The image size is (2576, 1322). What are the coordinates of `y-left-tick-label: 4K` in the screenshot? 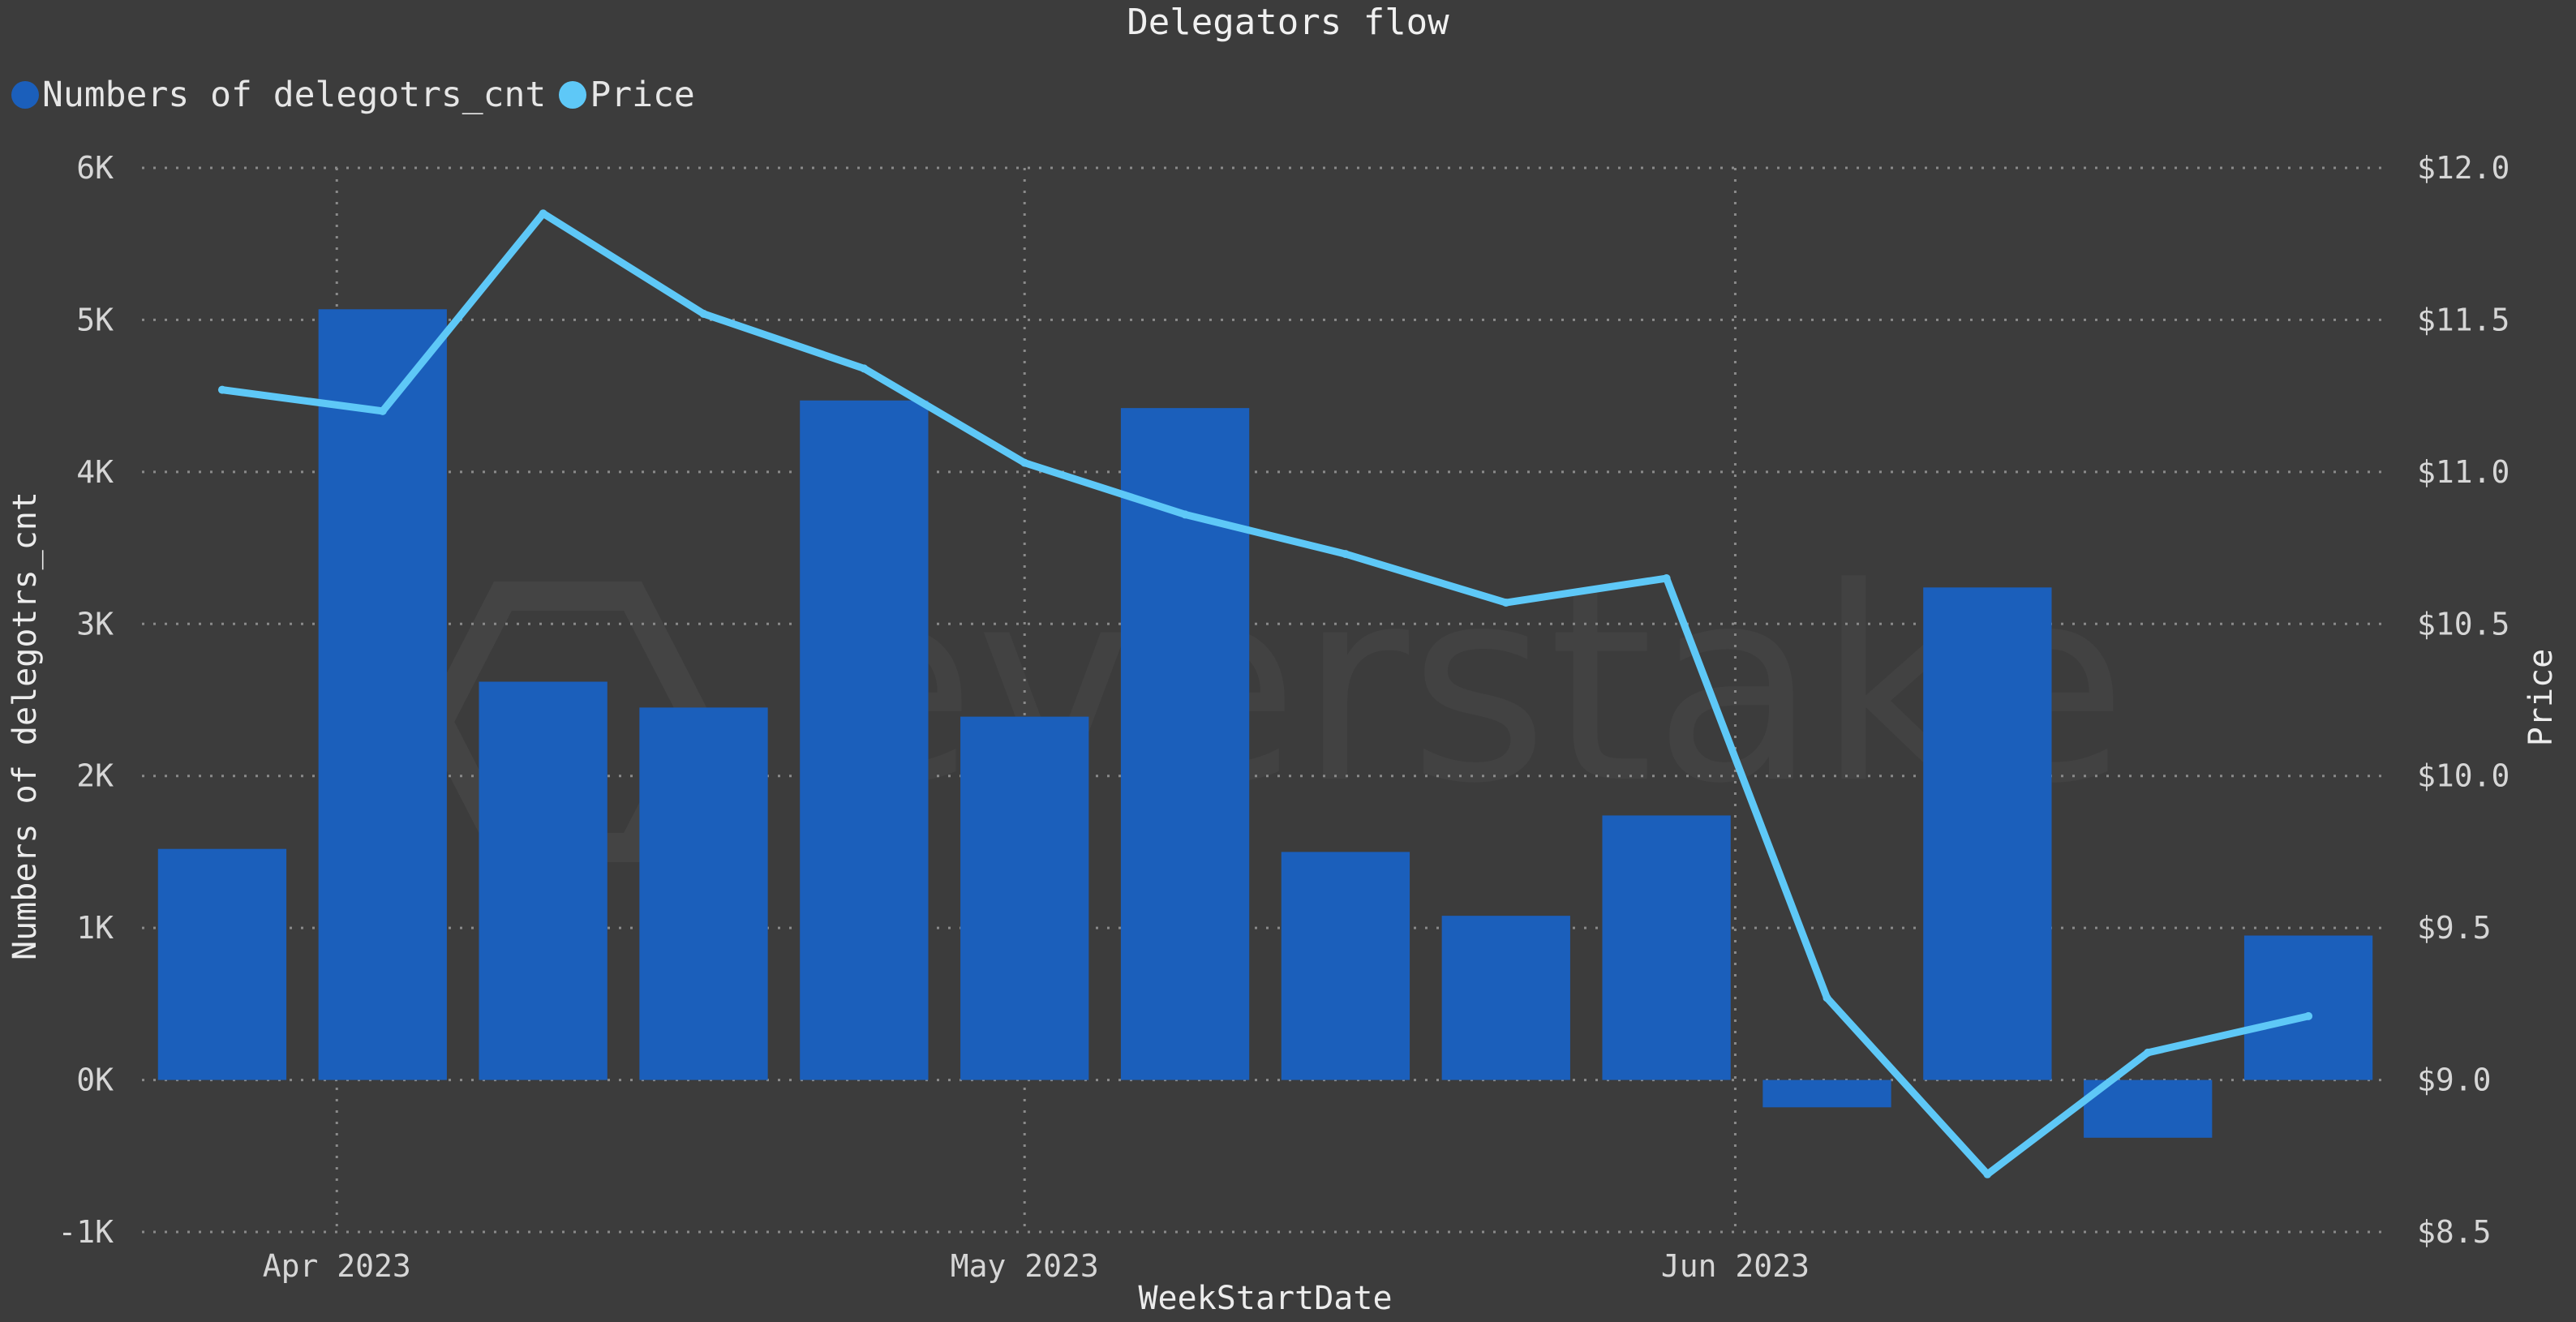 It's located at (95, 472).